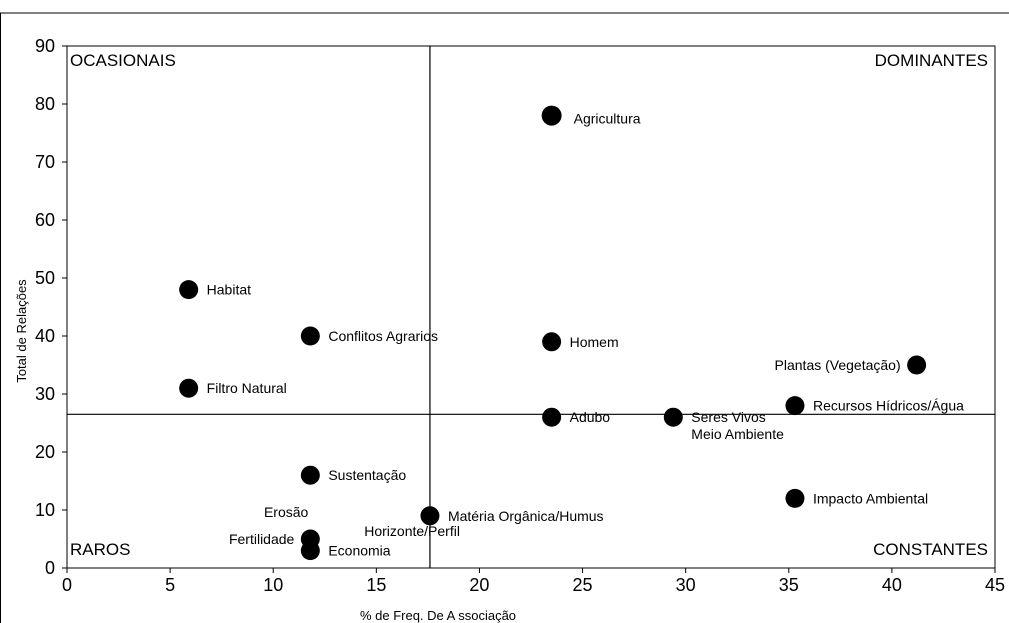 This screenshot has width=1009, height=623. What do you see at coordinates (45, 162) in the screenshot?
I see `y-tick-label: 70` at bounding box center [45, 162].